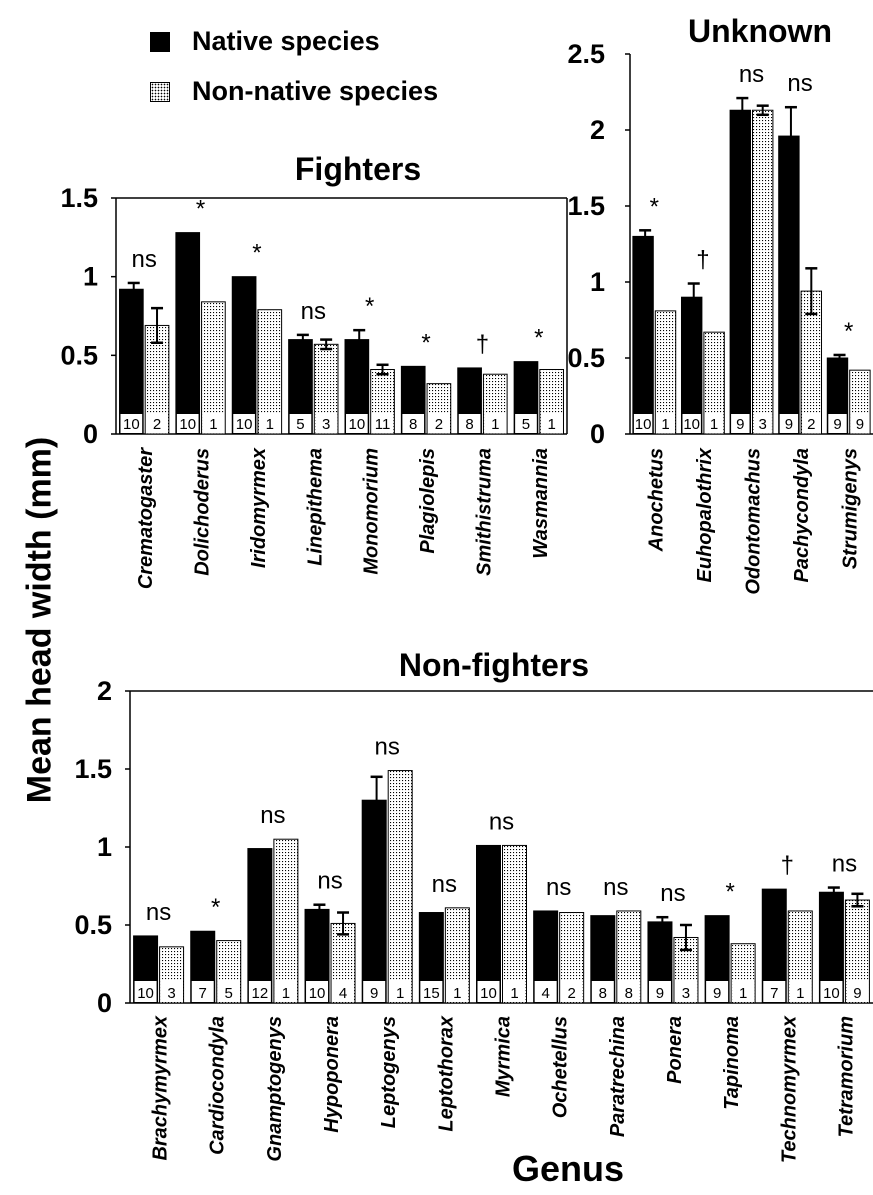 The width and height of the screenshot is (873, 1195). What do you see at coordinates (265, 41) in the screenshot?
I see `legend-item-native: Native species` at bounding box center [265, 41].